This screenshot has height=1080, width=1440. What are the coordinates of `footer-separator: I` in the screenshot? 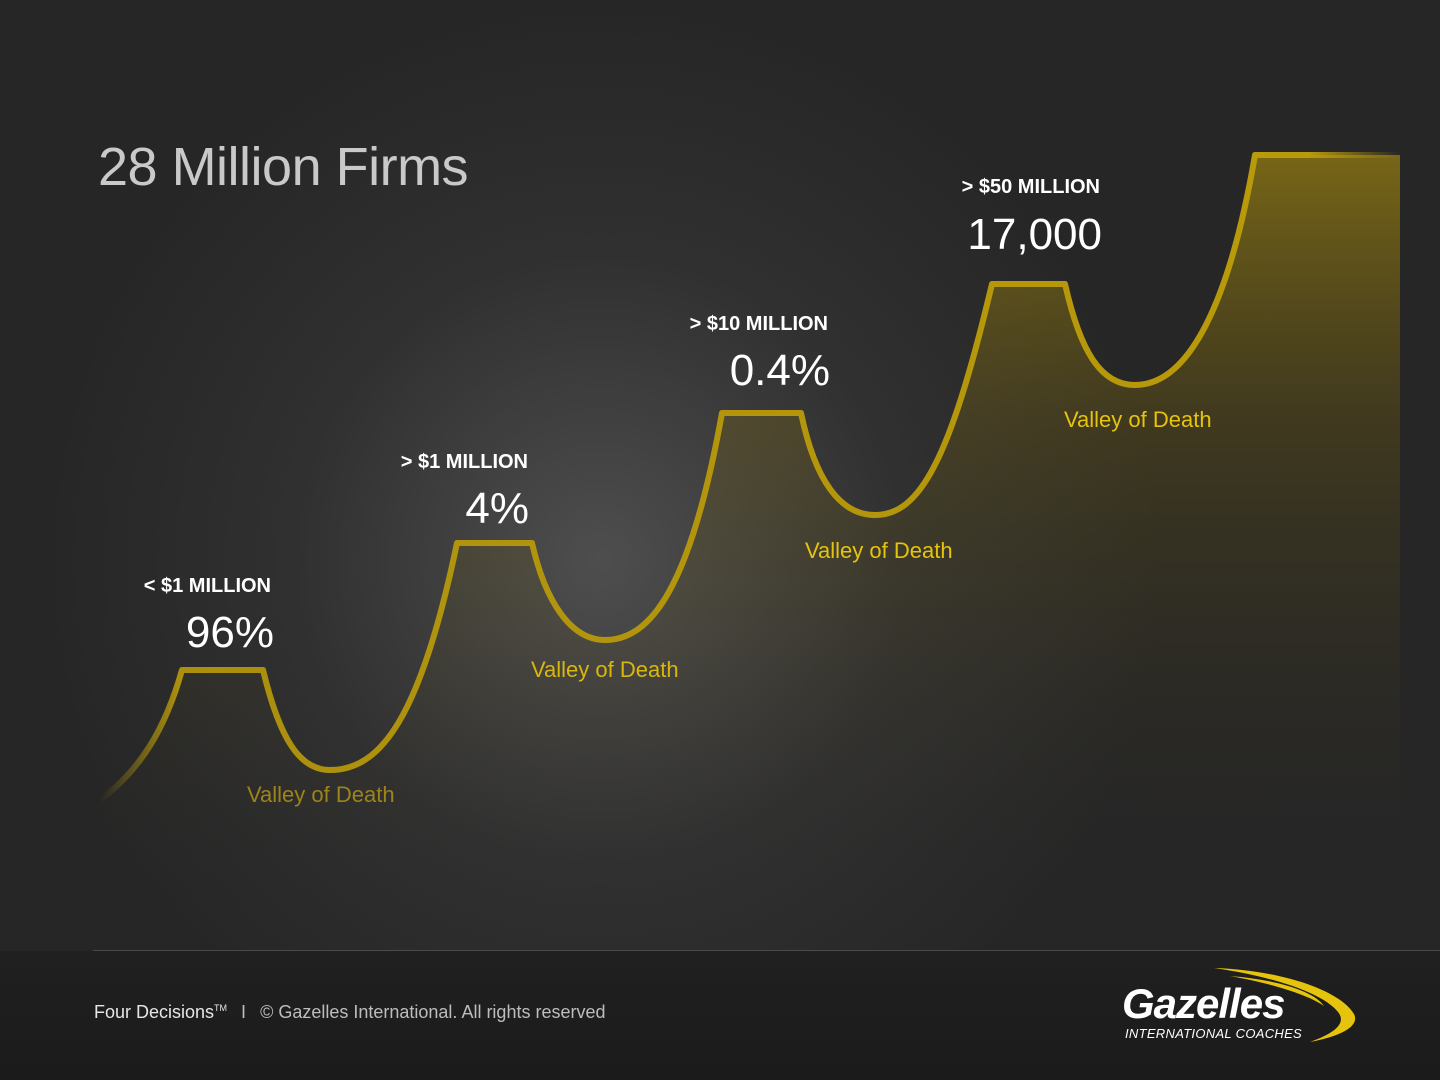 It's located at (244, 1012).